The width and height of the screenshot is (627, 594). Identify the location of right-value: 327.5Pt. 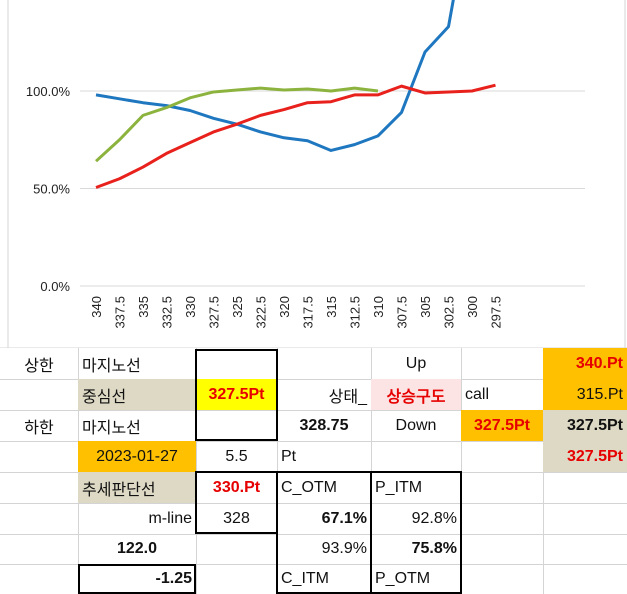
(585, 456).